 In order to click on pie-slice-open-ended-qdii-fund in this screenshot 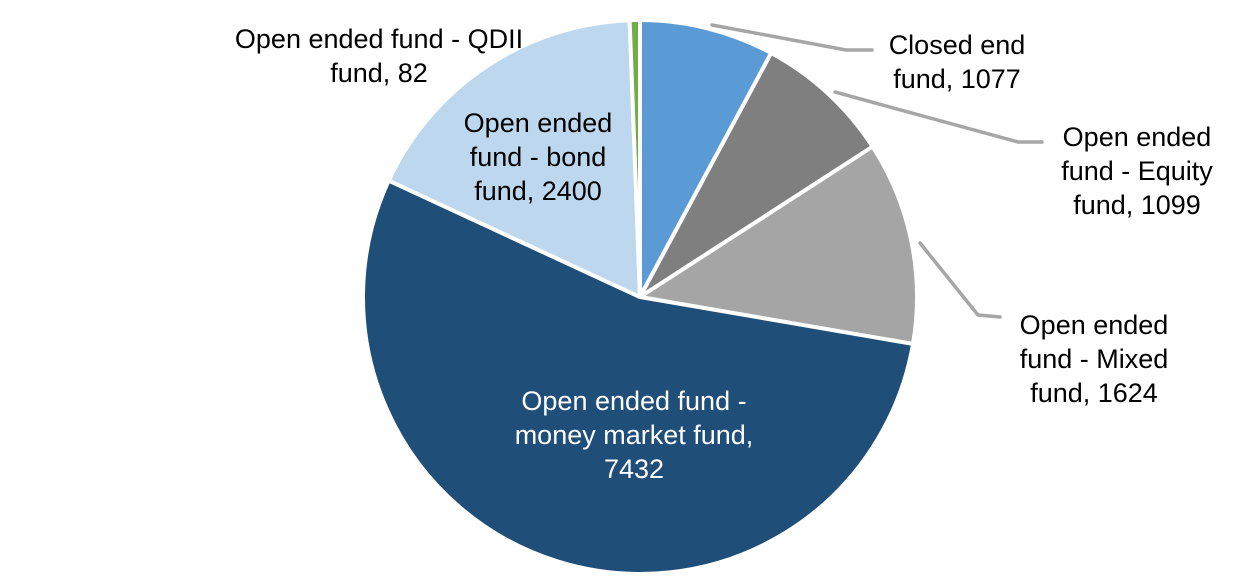, I will do `click(634, 158)`.